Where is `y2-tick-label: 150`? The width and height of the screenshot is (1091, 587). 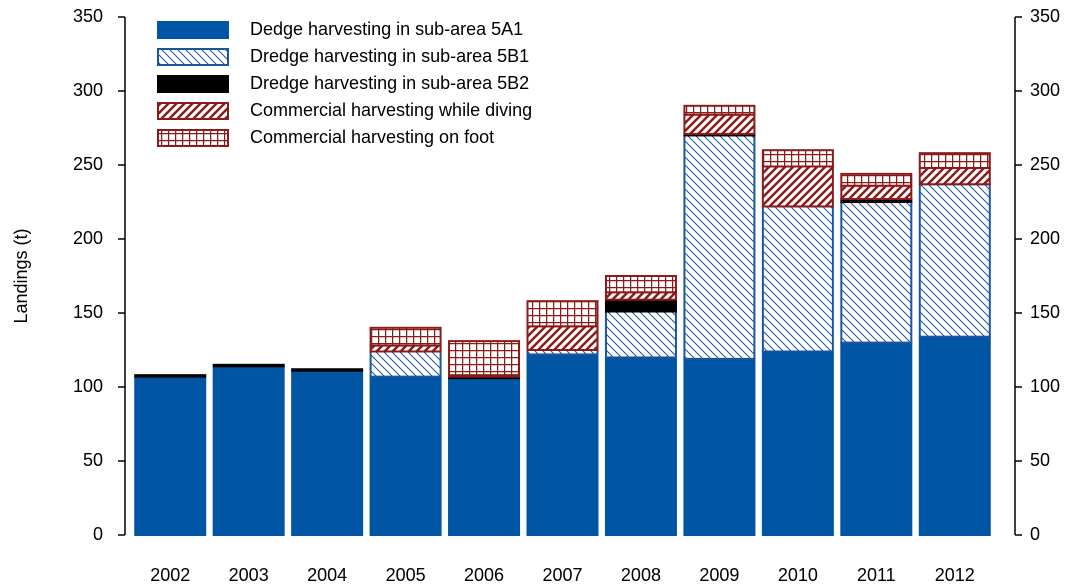
y2-tick-label: 150 is located at coordinates (1045, 312).